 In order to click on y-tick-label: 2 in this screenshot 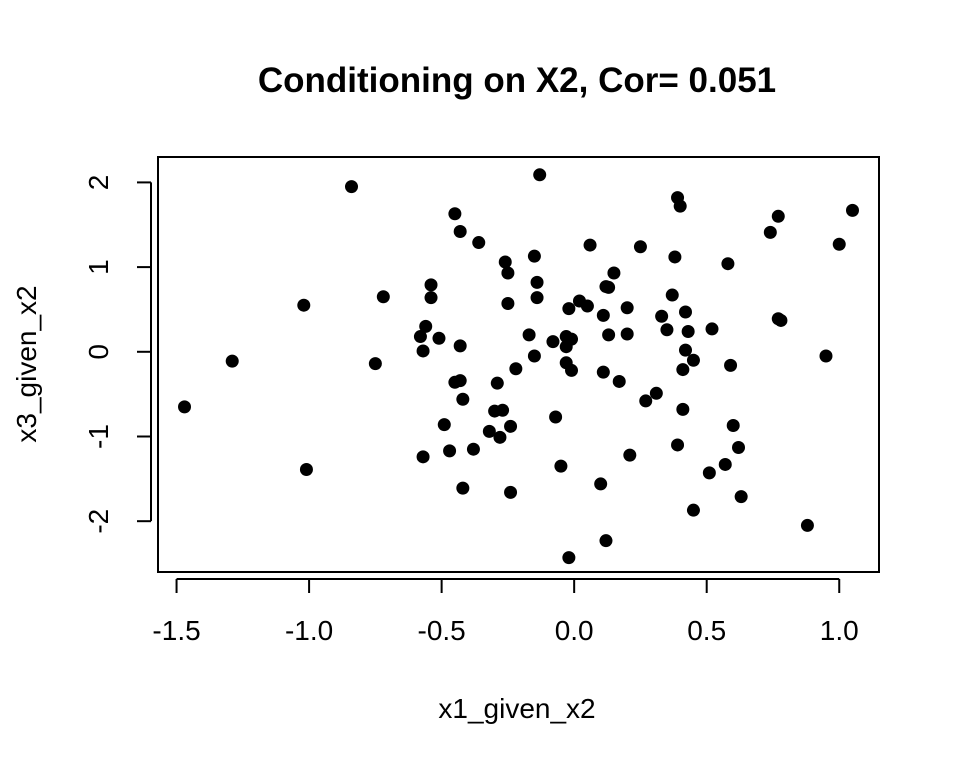, I will do `click(98, 183)`.